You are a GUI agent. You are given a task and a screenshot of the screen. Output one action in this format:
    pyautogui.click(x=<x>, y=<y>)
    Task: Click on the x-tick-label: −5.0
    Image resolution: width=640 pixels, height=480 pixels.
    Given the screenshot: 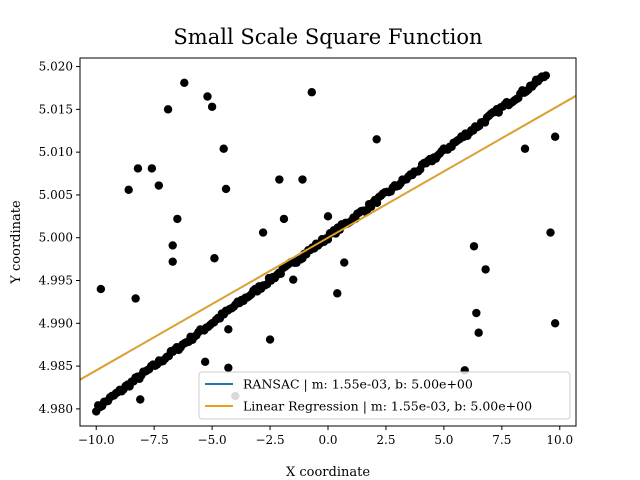 What is the action you would take?
    pyautogui.click(x=212, y=440)
    